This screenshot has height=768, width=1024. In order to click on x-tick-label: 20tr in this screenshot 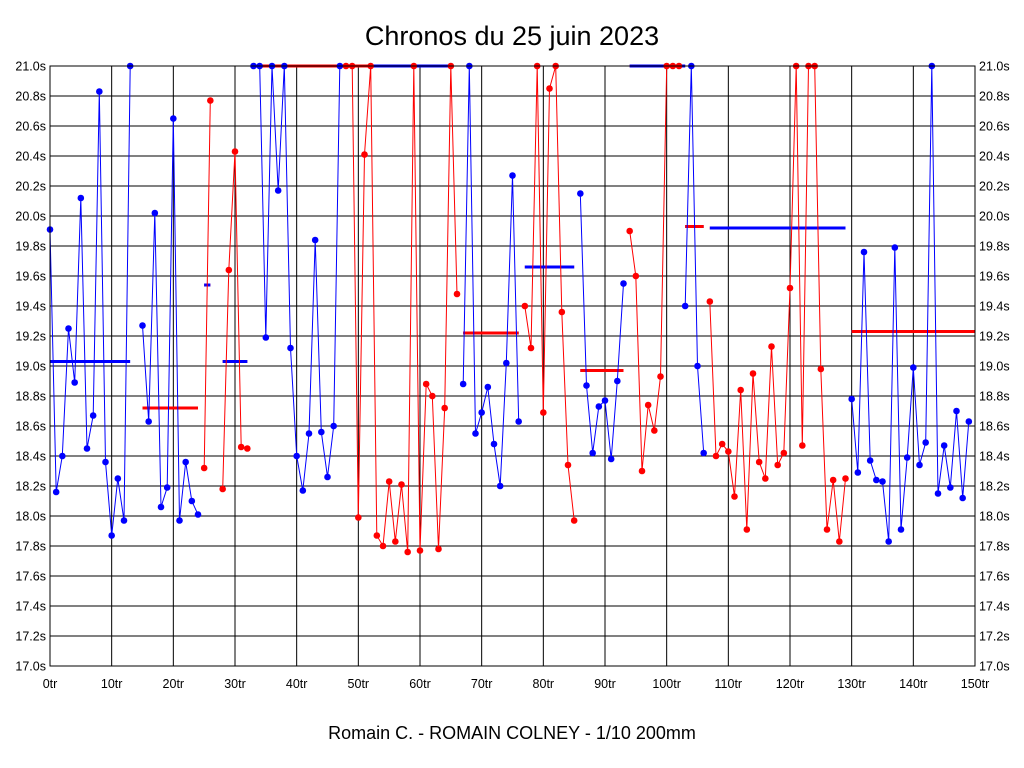, I will do `click(174, 684)`.